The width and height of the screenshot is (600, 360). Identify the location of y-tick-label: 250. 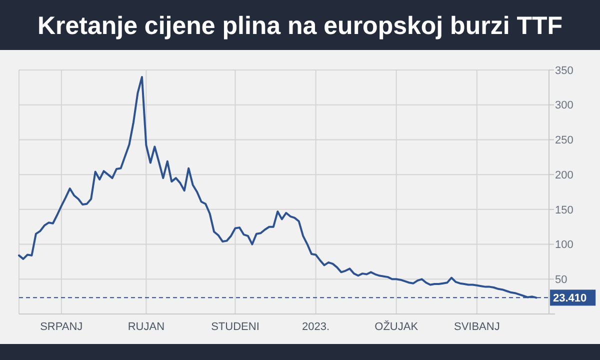
(564, 140).